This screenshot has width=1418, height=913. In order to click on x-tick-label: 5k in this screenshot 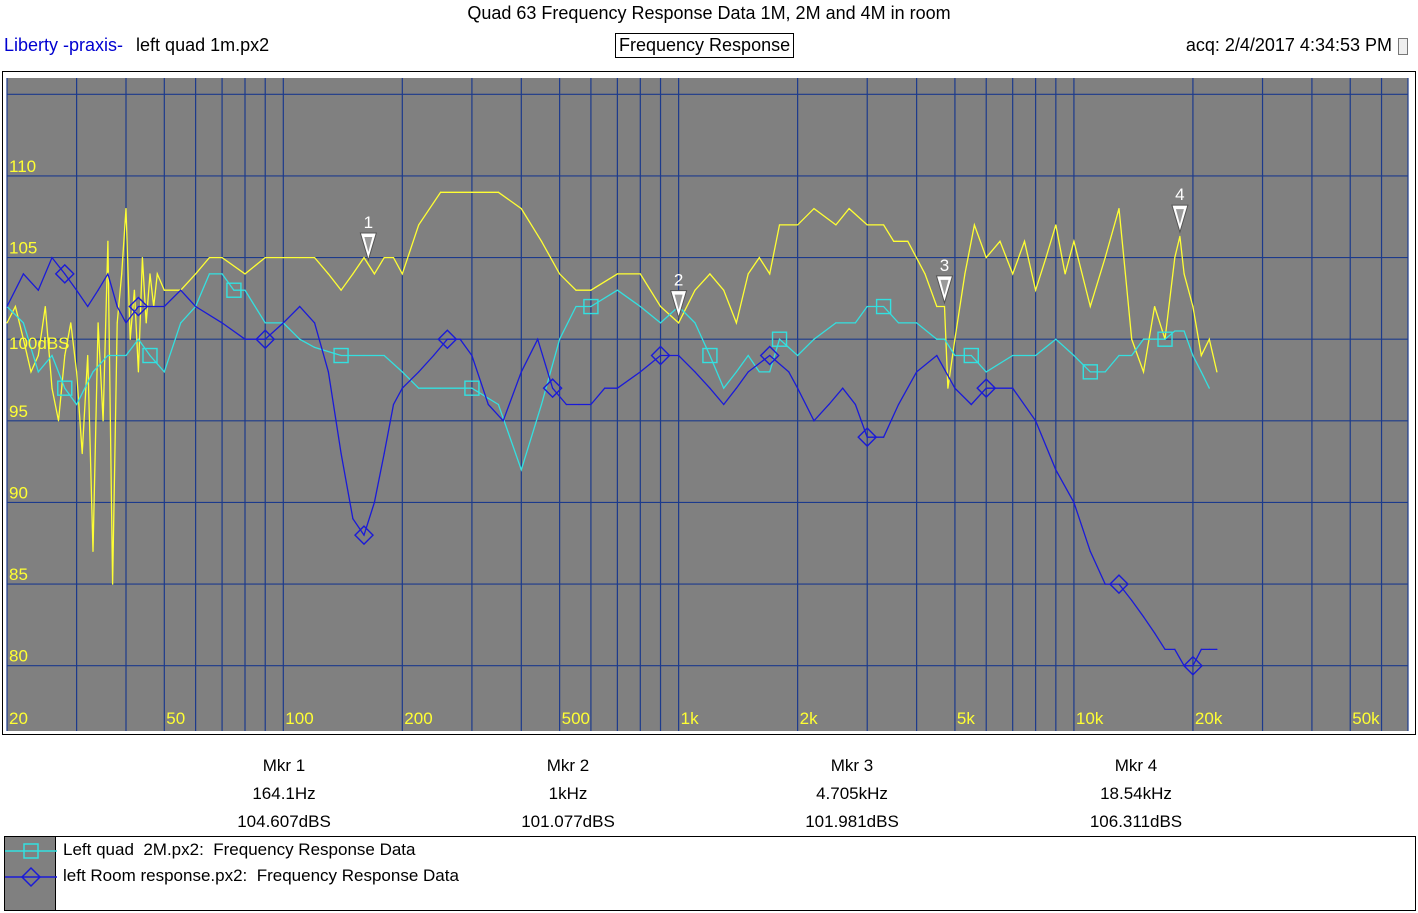, I will do `click(966, 718)`.